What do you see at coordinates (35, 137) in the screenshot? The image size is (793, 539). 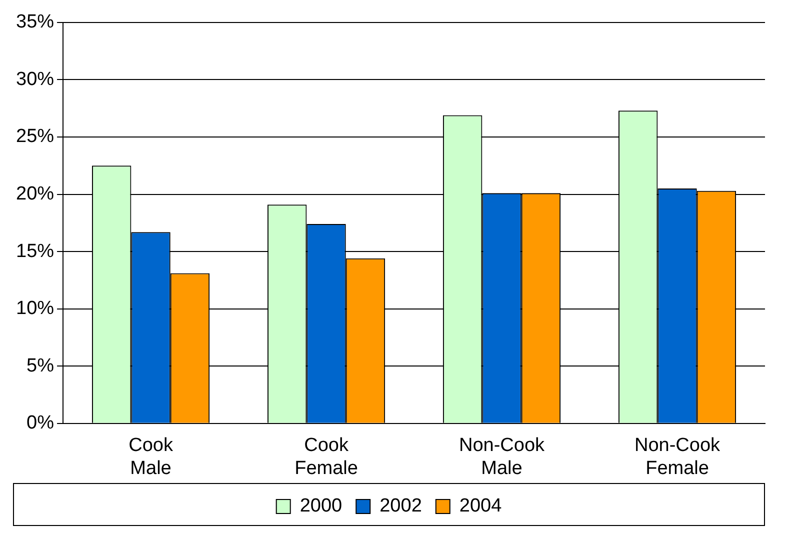 I see `y-tick-label: 25%` at bounding box center [35, 137].